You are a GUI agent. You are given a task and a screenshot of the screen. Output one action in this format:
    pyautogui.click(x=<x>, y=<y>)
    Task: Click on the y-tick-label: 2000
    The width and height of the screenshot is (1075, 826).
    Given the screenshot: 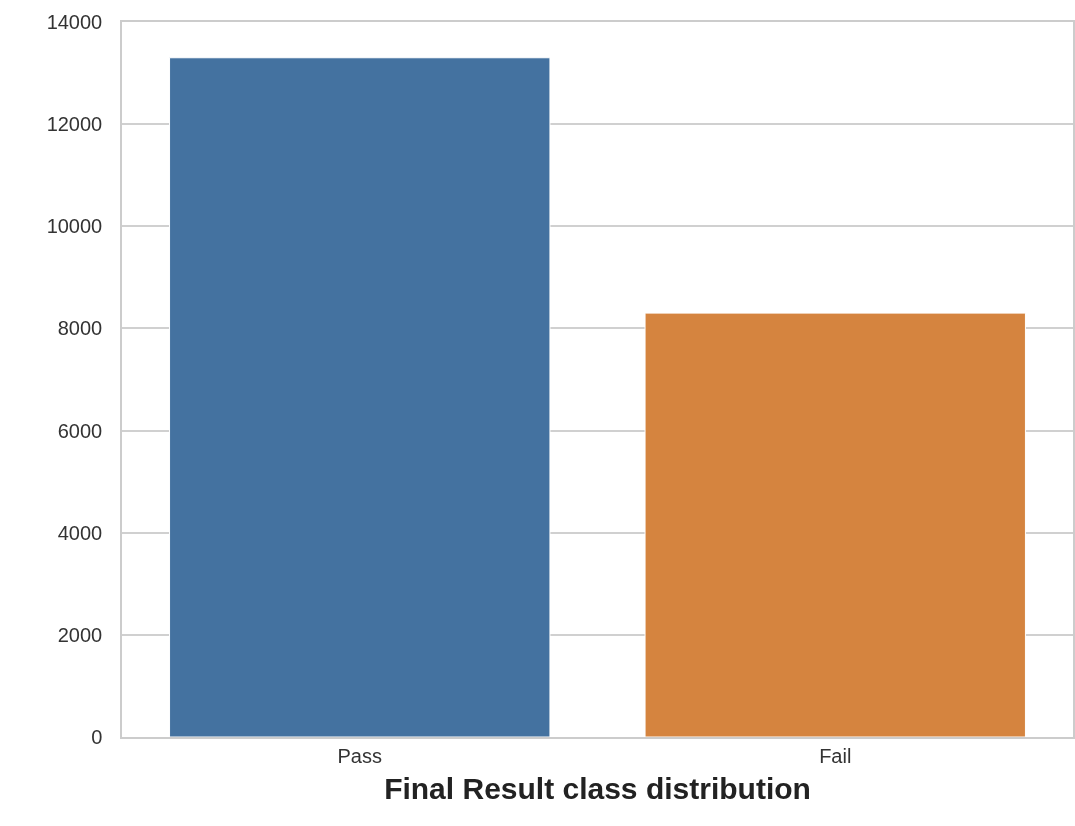 What is the action you would take?
    pyautogui.click(x=80, y=634)
    